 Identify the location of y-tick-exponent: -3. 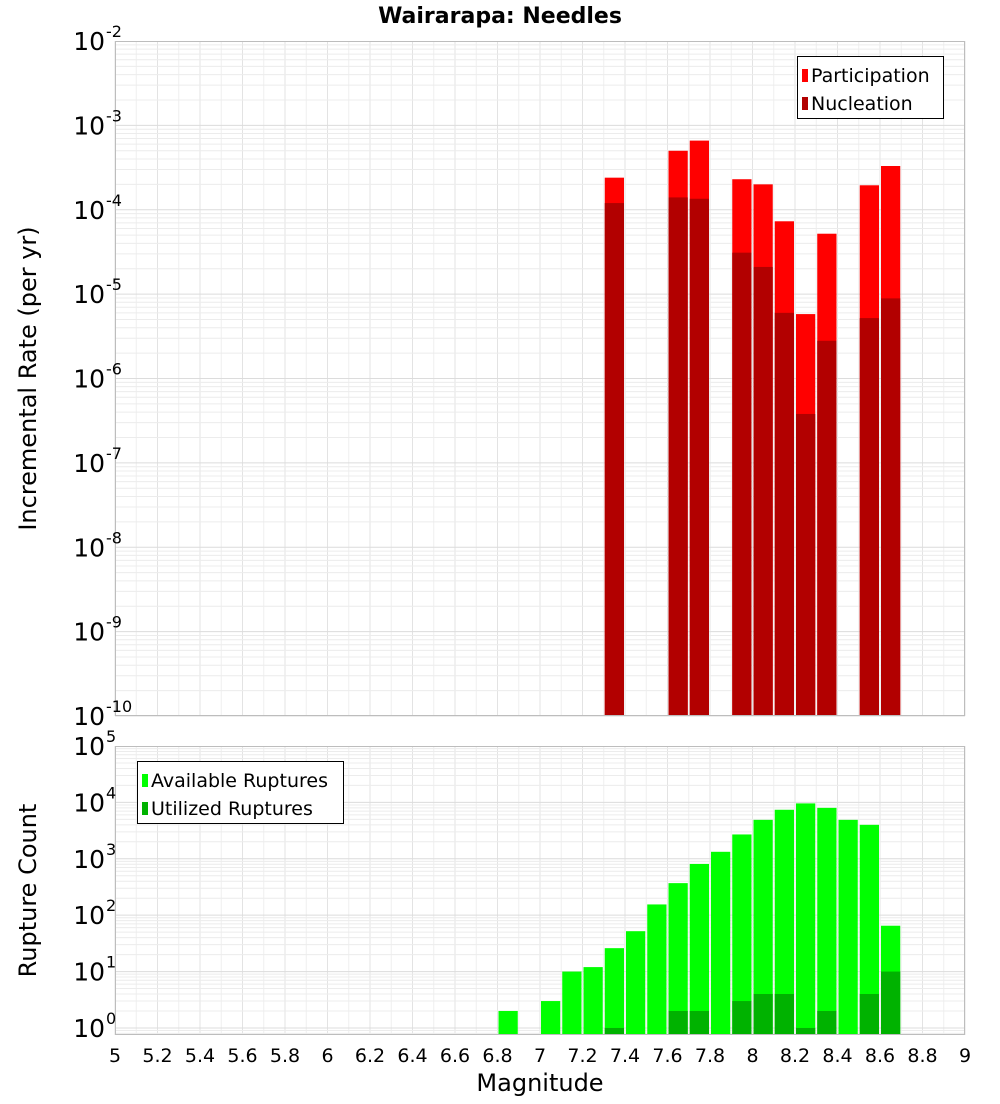
(114, 115).